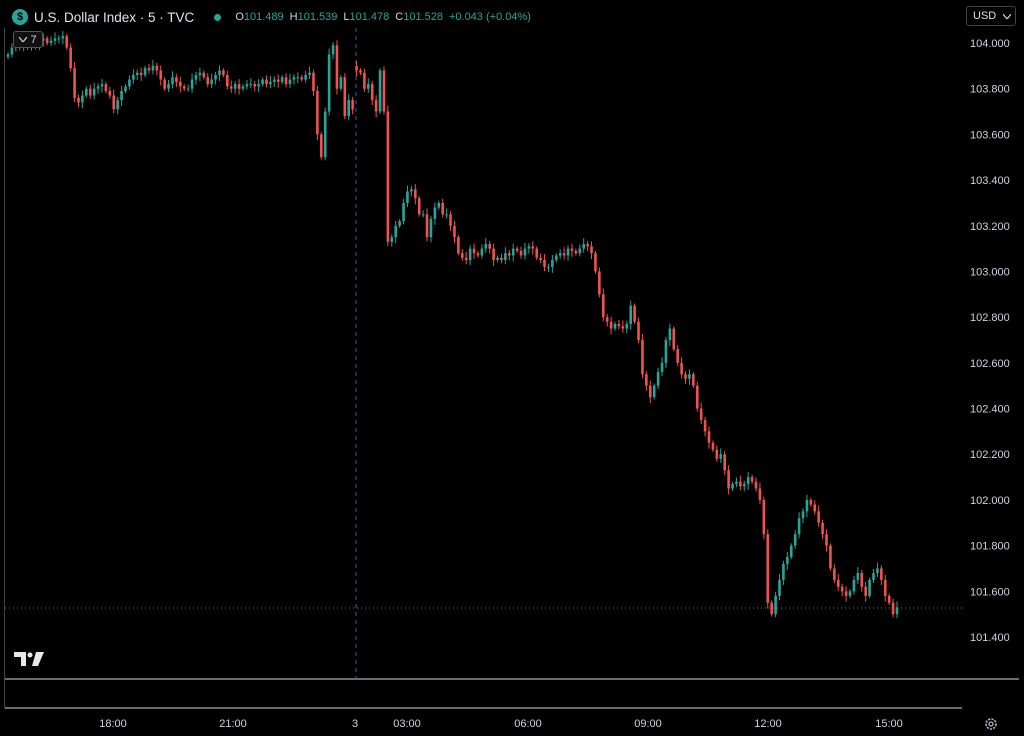 The width and height of the screenshot is (1024, 736). I want to click on symbol-title: U.S. Dollar Index · 5 · TVC, so click(114, 17).